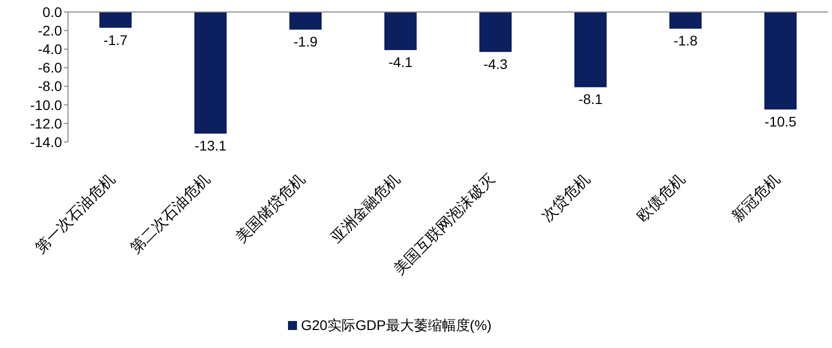 Image resolution: width=832 pixels, height=348 pixels. Describe the element at coordinates (50, 49) in the screenshot. I see `y-tick-label: -4.0` at that location.